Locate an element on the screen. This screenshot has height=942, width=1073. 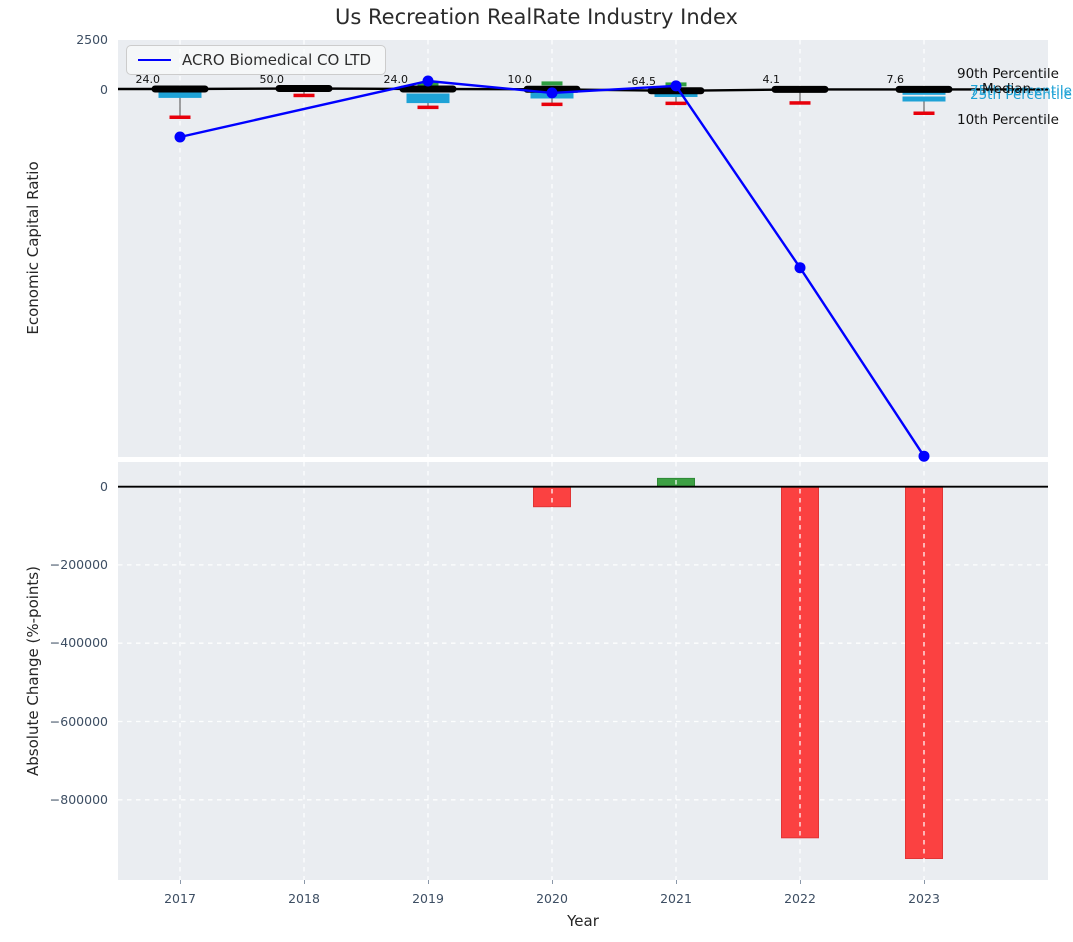
annotation-median: Median is located at coordinates (1007, 89).